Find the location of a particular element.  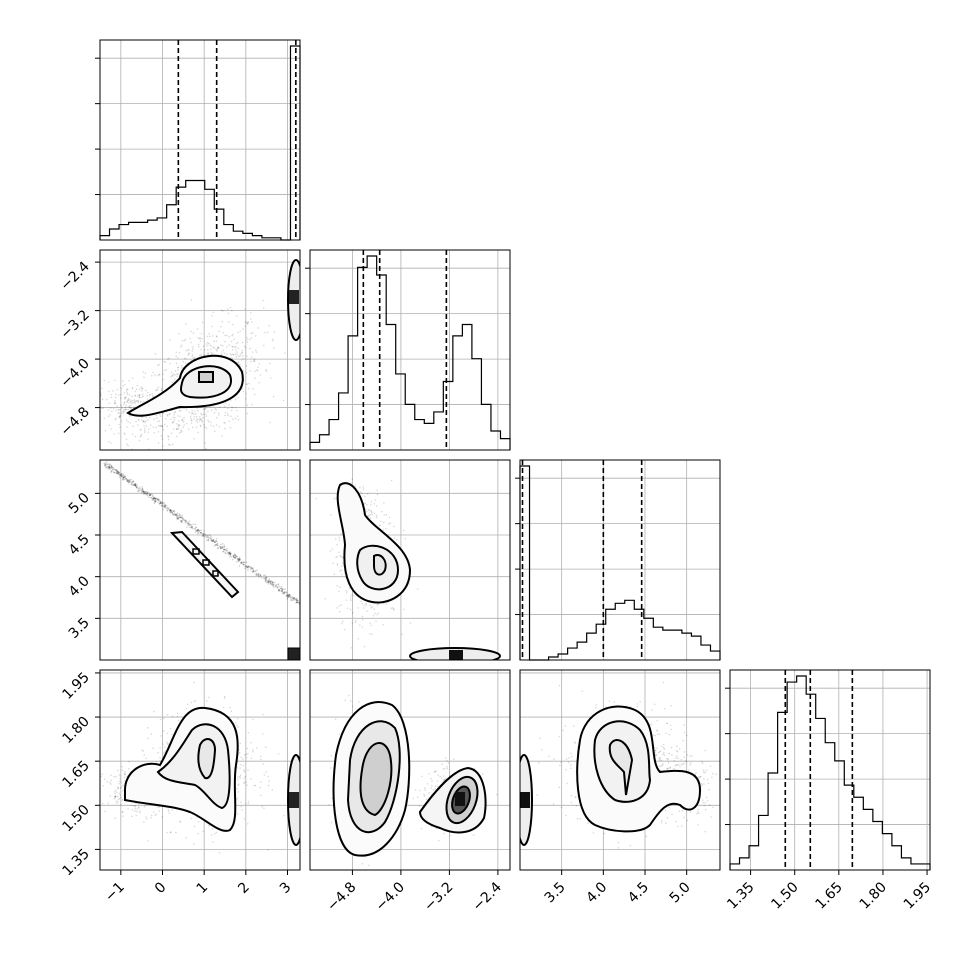

panel-content is located at coordinates (408, 569).